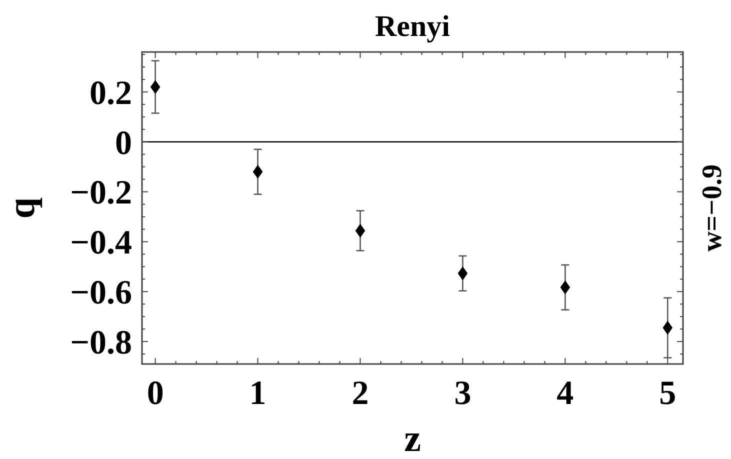 The image size is (731, 459). I want to click on chart-title: Renyi, so click(412, 26).